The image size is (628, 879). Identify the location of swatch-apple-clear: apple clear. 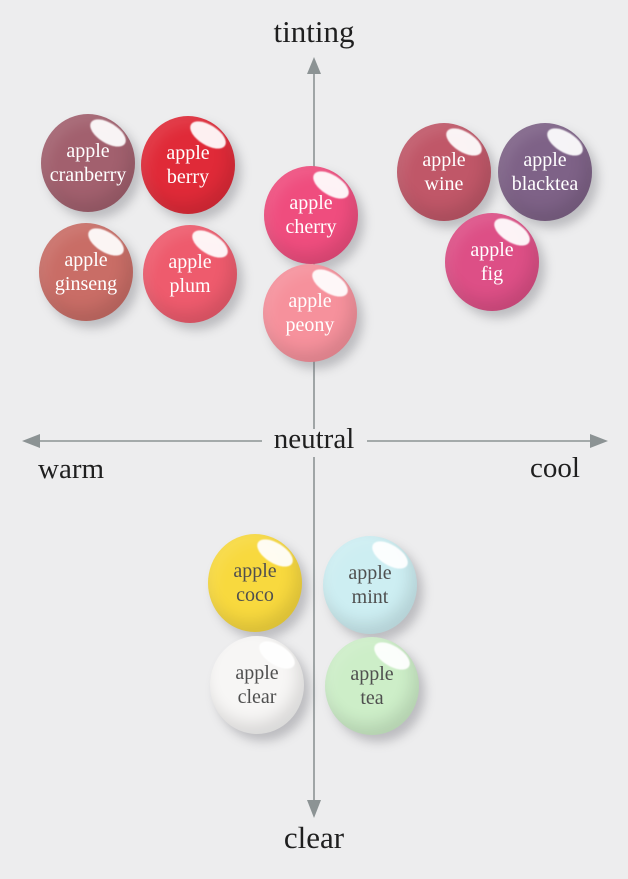
(257, 684).